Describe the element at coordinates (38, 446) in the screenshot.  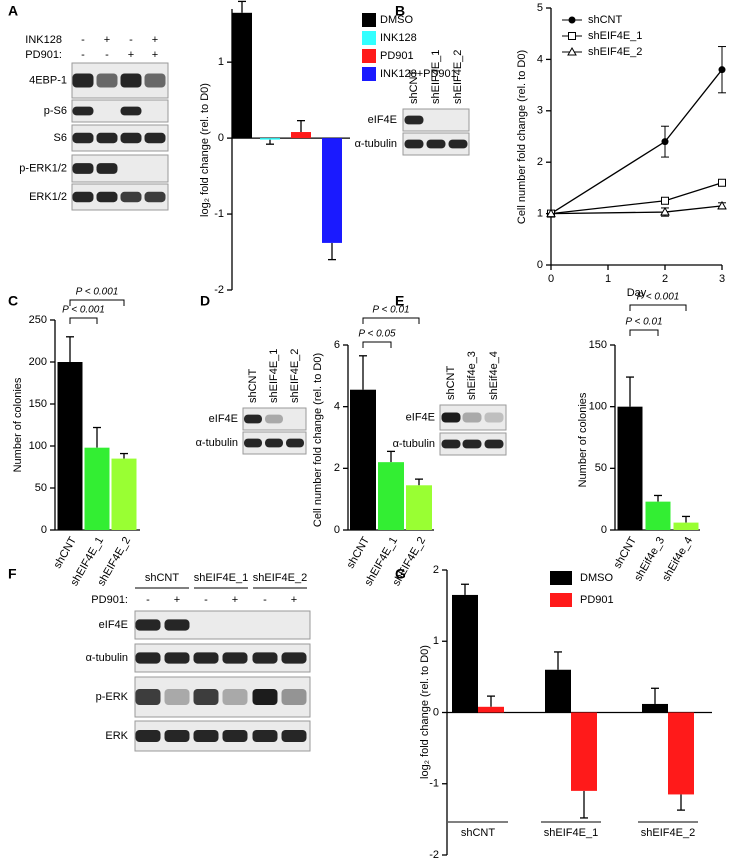
I see `y-tick-label: 100` at that location.